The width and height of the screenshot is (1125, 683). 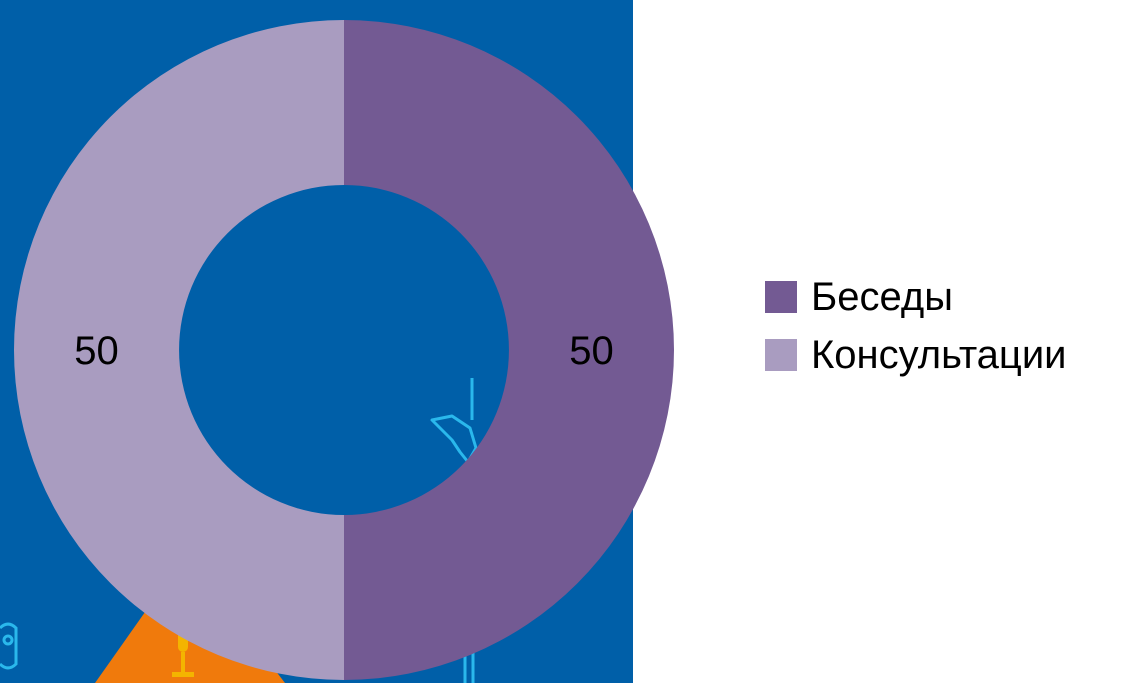 I want to click on legend-label: Беседы, so click(x=882, y=296).